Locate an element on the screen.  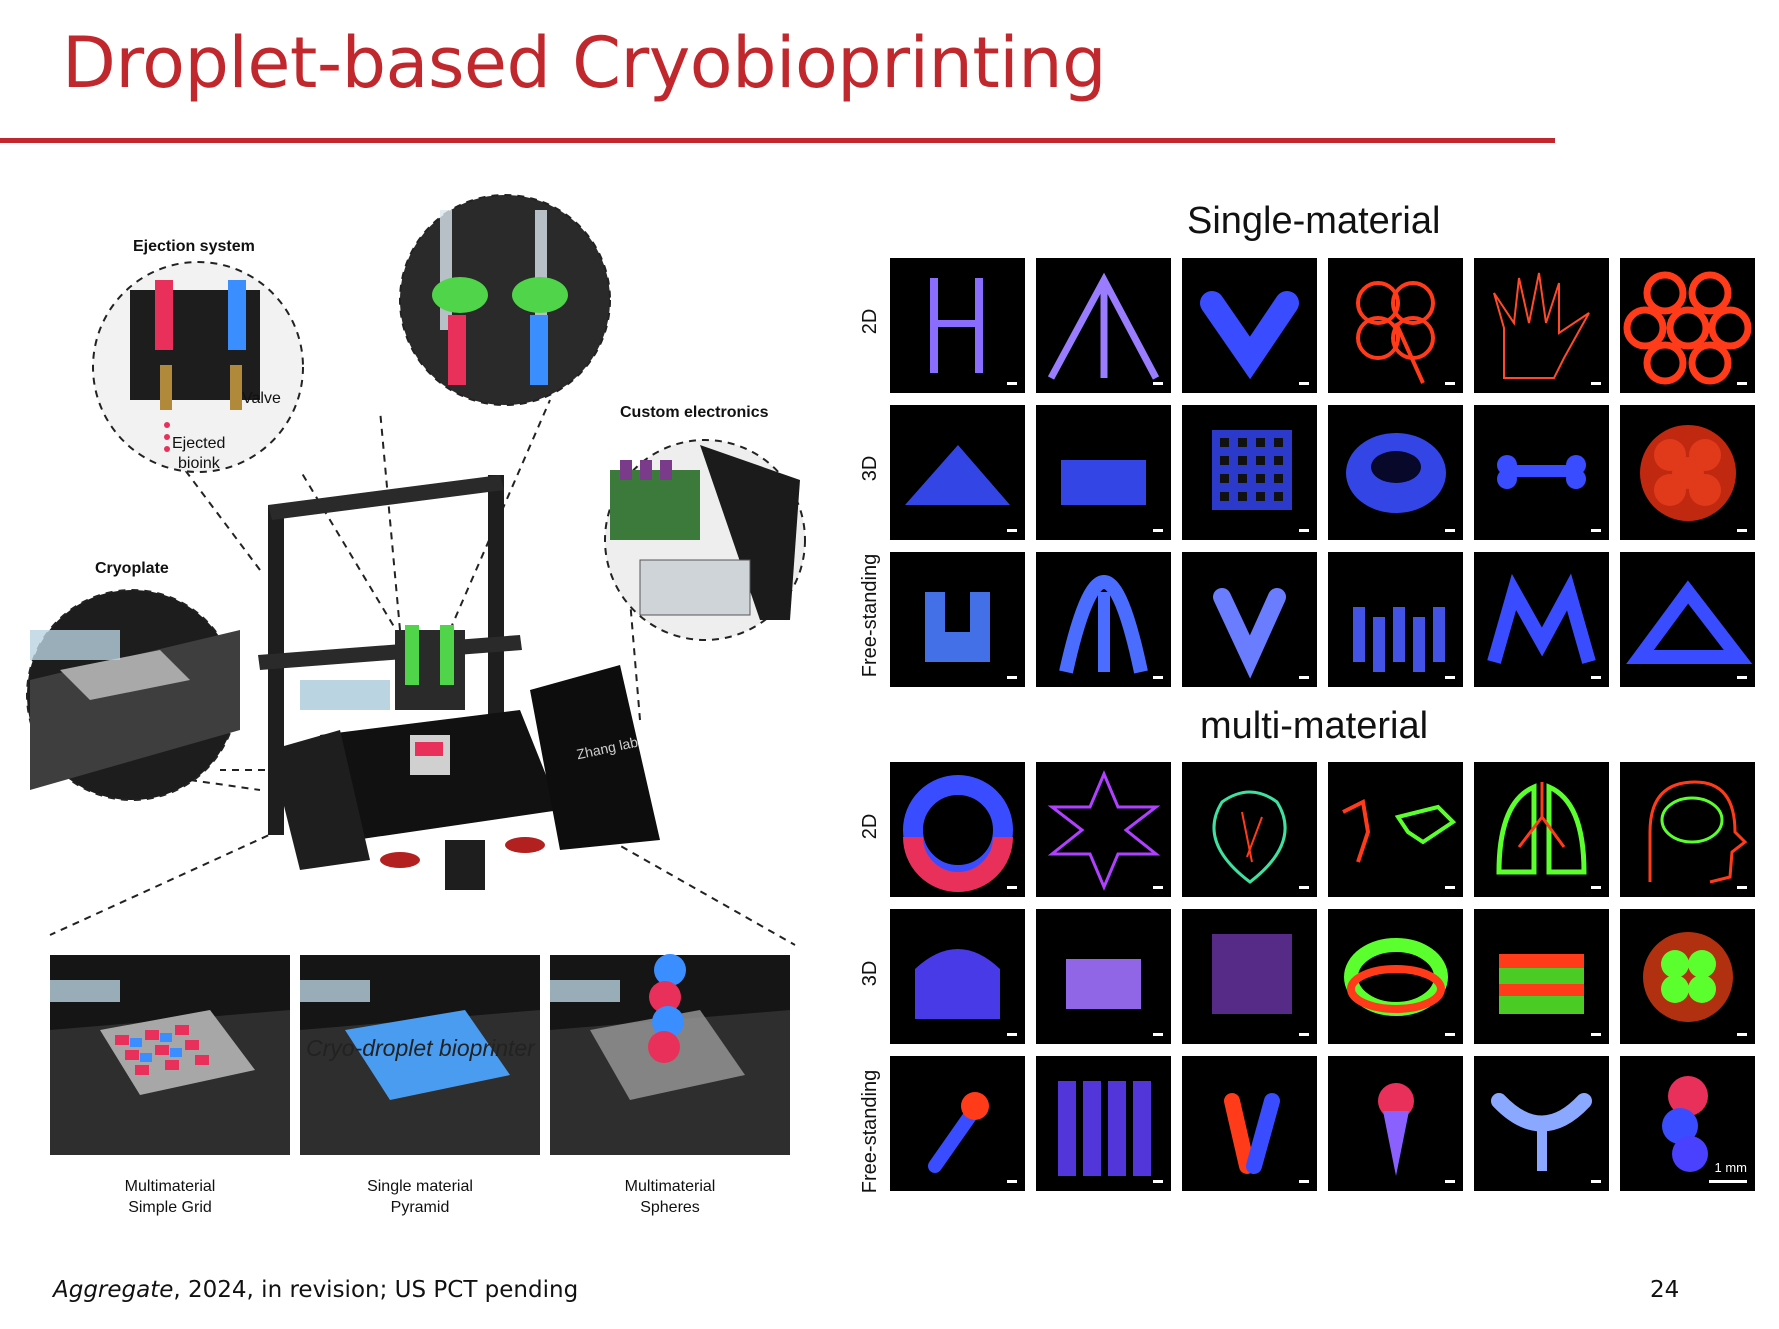
multi-tile-two-color-ring-tube is located at coordinates (1395, 976).